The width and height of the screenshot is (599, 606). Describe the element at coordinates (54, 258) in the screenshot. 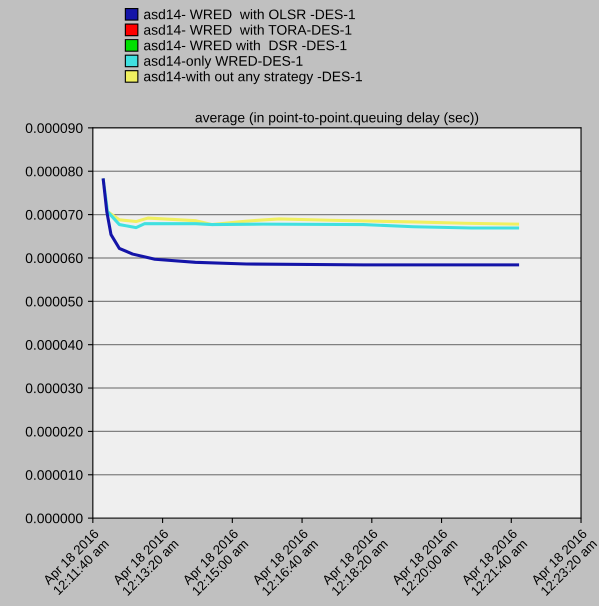

I see `y-tick-label: 0.000060` at that location.